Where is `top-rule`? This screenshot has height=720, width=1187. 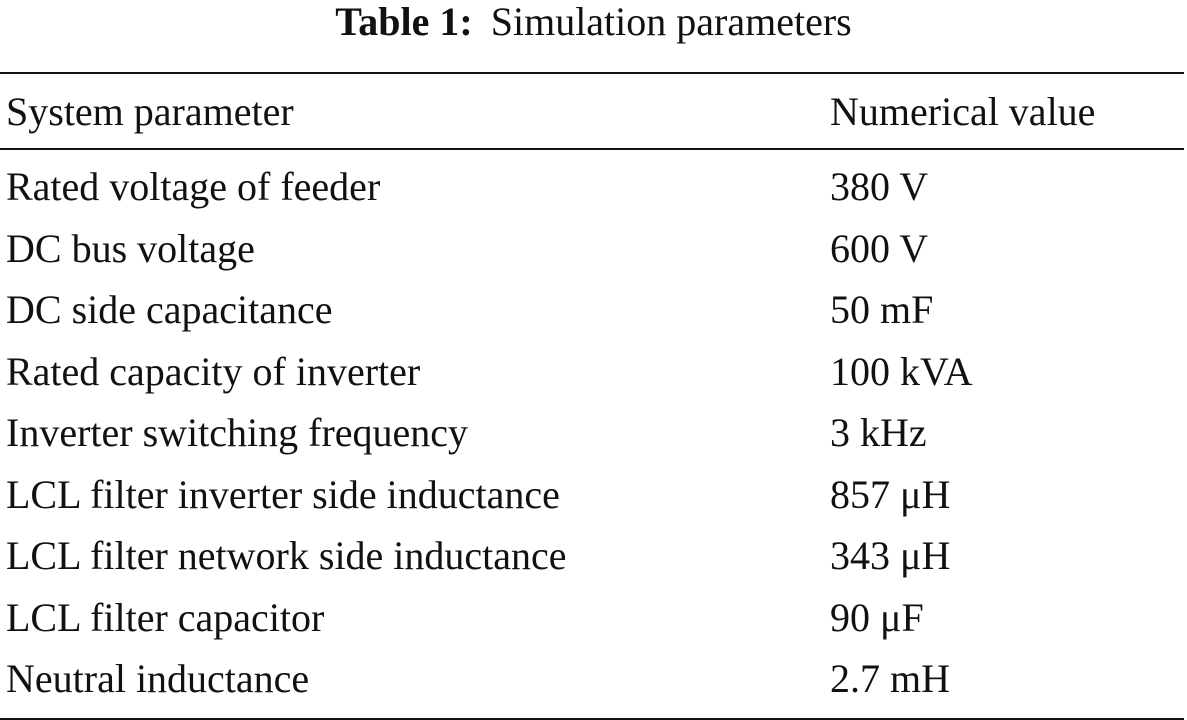 top-rule is located at coordinates (592, 73).